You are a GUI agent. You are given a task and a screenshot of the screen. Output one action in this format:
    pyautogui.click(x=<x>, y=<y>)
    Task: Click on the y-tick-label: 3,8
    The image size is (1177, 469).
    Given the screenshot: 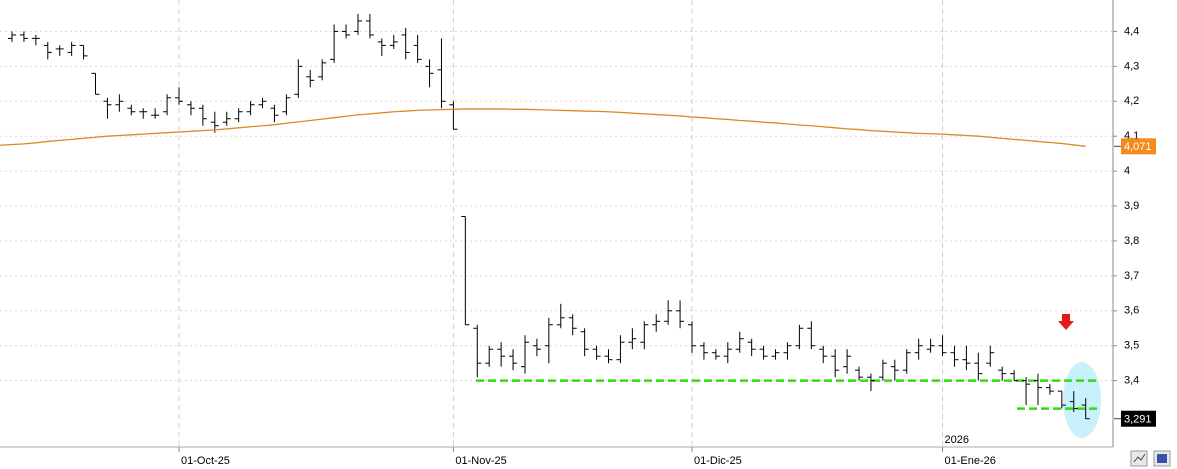 What is the action you would take?
    pyautogui.click(x=1131, y=241)
    